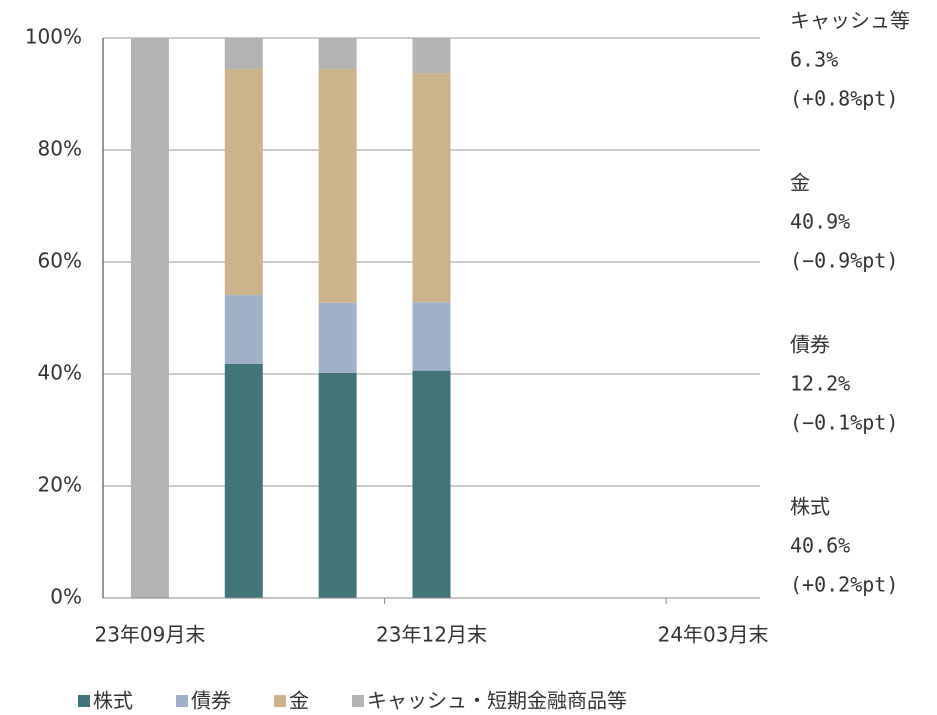 Image resolution: width=937 pixels, height=715 pixels. Describe the element at coordinates (60, 149) in the screenshot. I see `y-tick-label: 80%` at that location.